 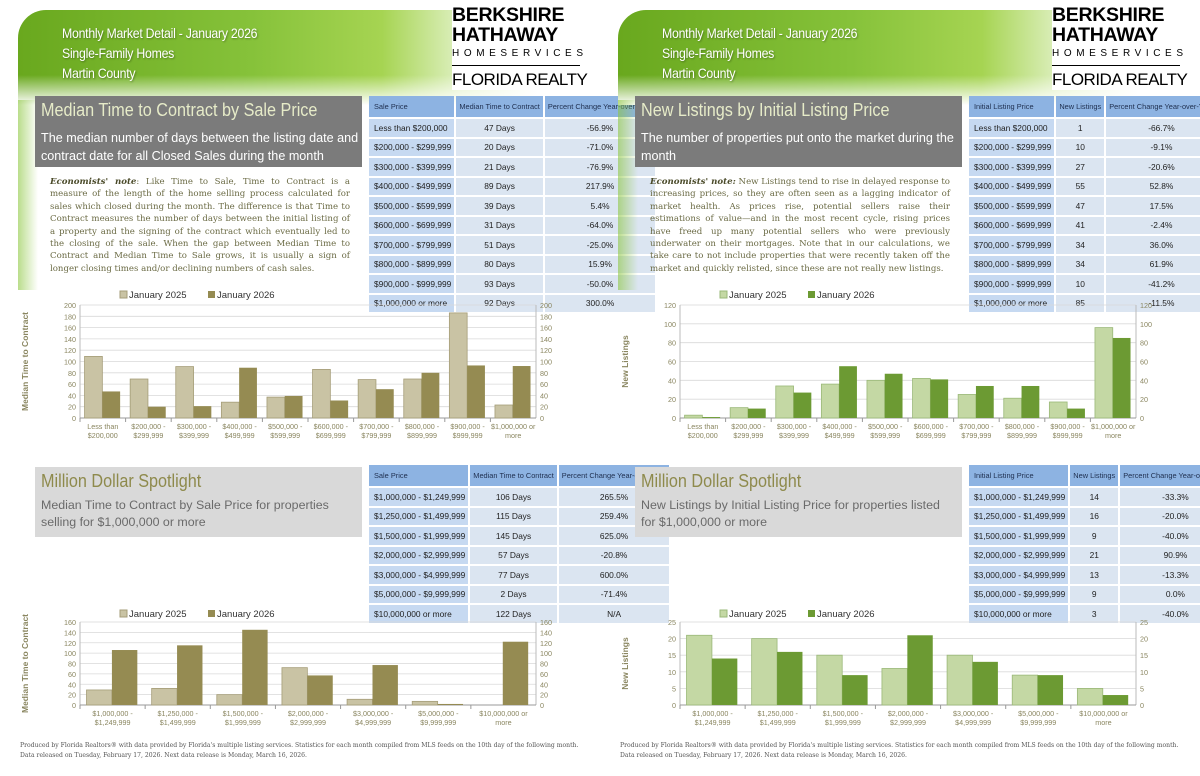 What do you see at coordinates (1094, 497) in the screenshot?
I see `table-cell: 14` at bounding box center [1094, 497].